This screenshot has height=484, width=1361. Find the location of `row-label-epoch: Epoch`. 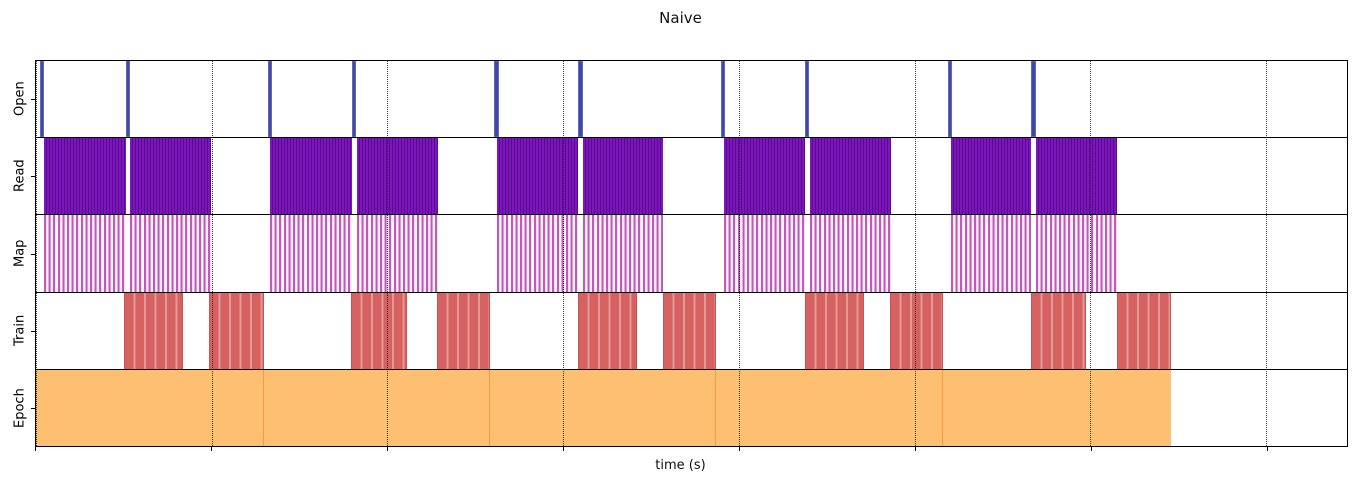

row-label-epoch: Epoch is located at coordinates (20, 408).